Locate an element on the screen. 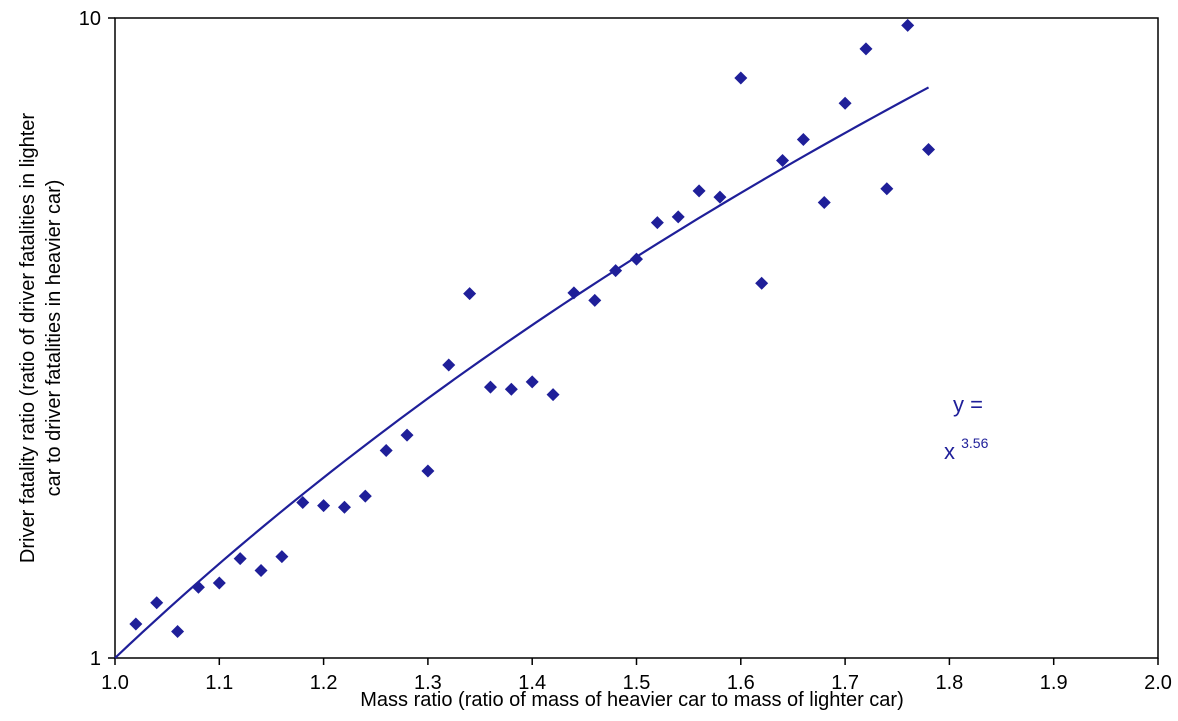 The width and height of the screenshot is (1178, 721). equation-annotation: y = x 3.56 is located at coordinates (966, 428).